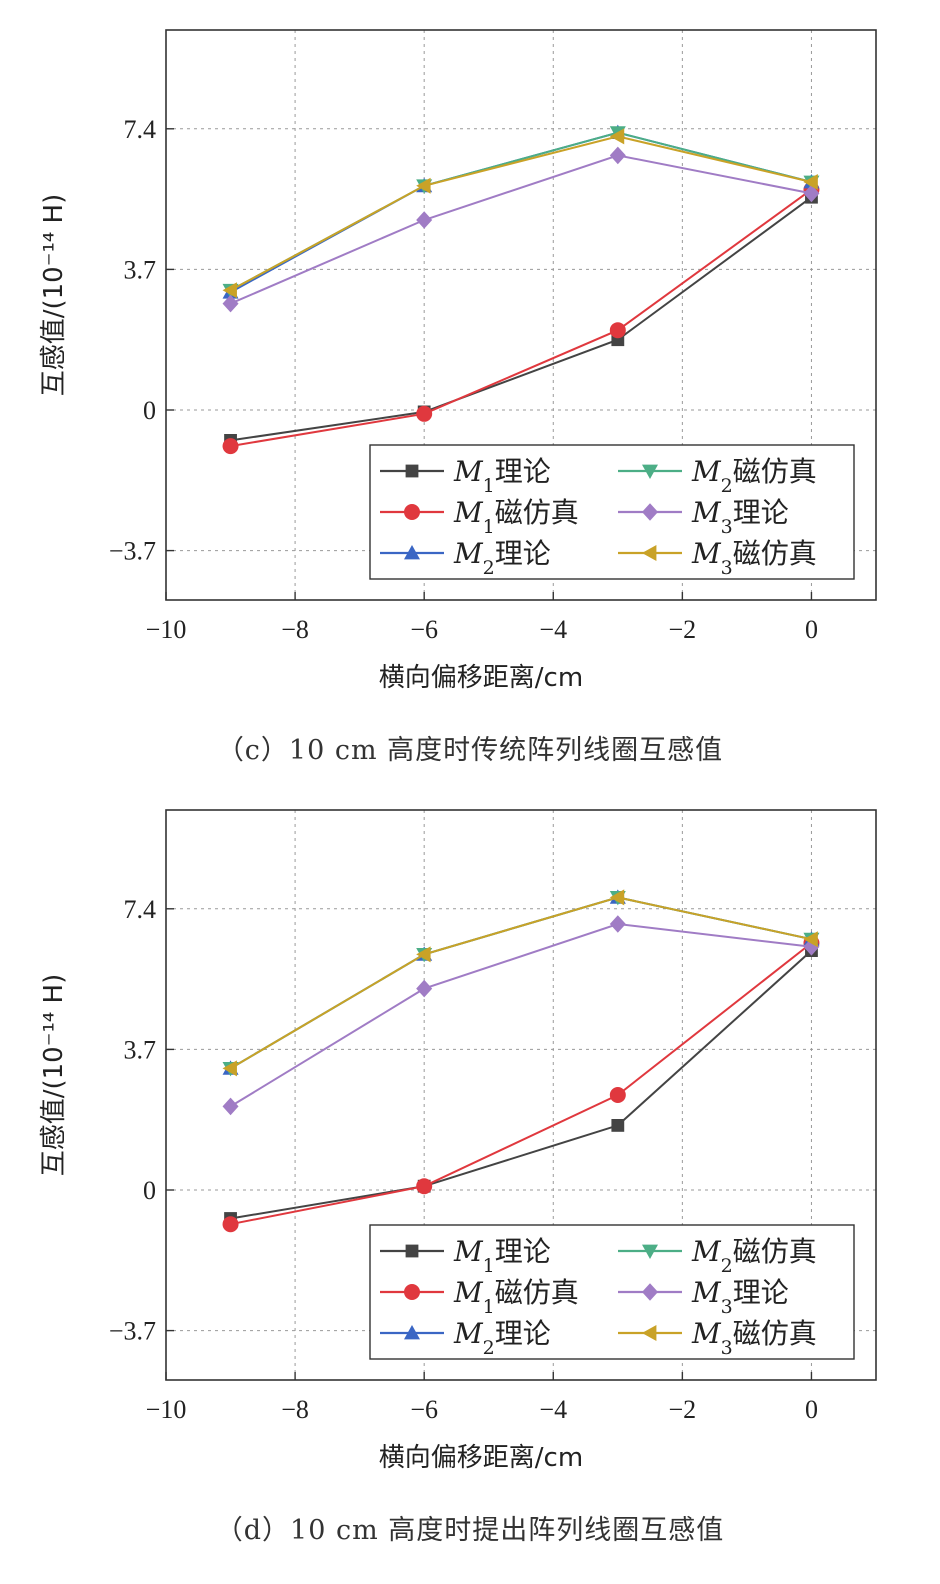  Describe the element at coordinates (706, 1292) in the screenshot. I see `d-legend-var-4: M` at that location.